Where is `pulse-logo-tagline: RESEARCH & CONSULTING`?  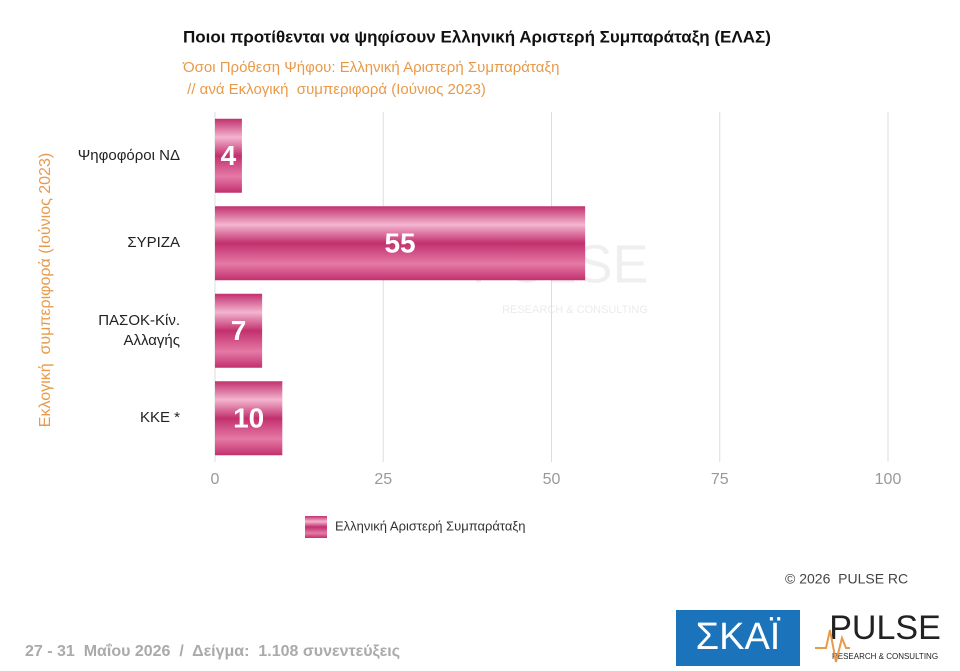 pulse-logo-tagline: RESEARCH & CONSULTING is located at coordinates (885, 656).